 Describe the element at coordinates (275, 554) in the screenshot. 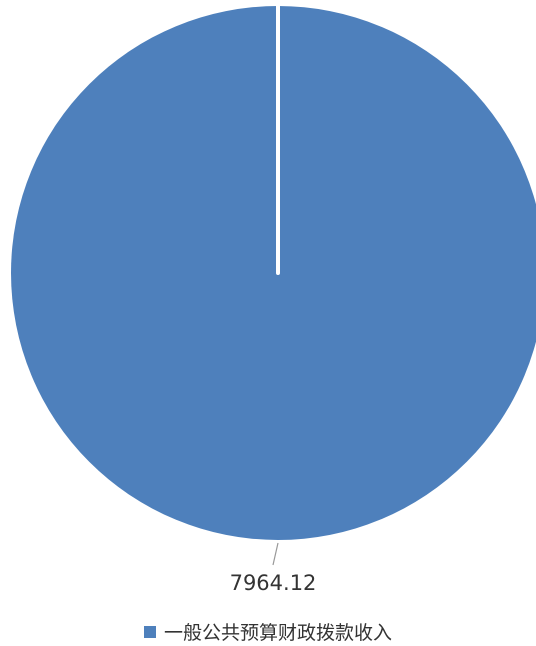

I see `label-leader-line` at that location.